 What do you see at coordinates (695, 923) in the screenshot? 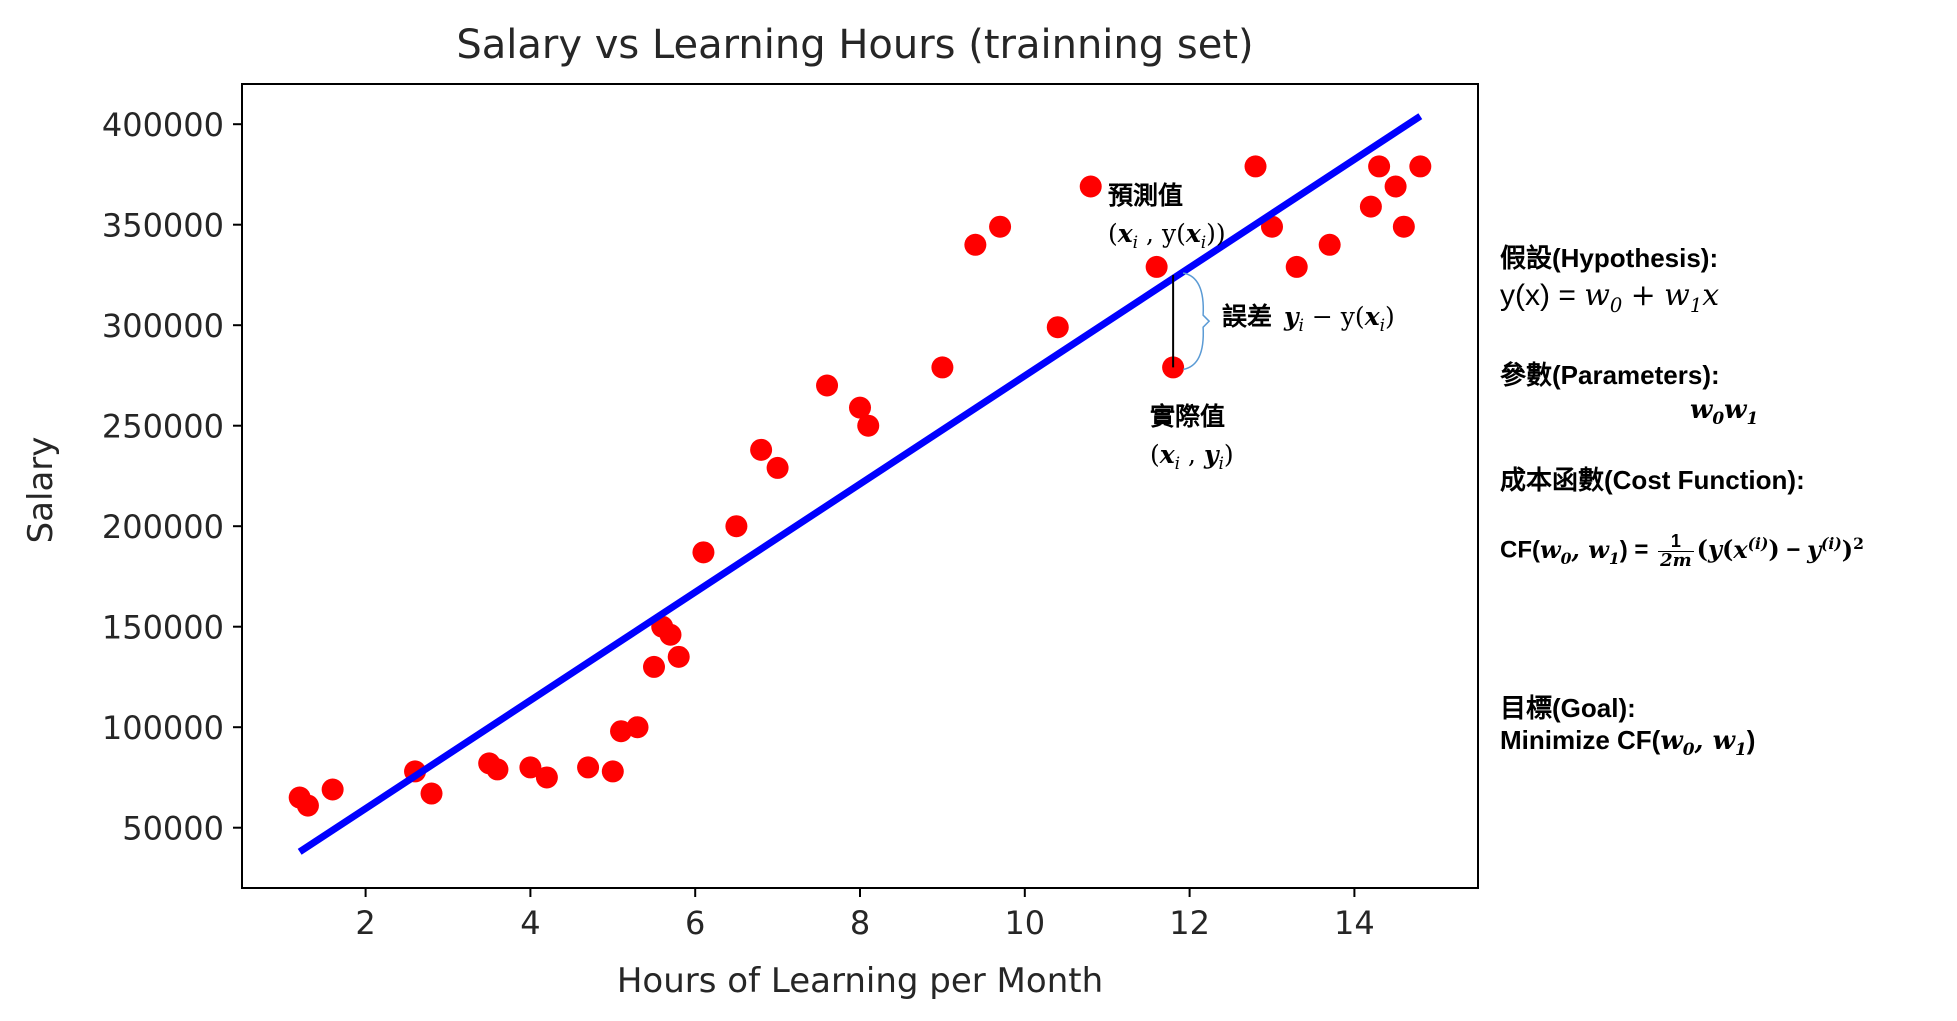
I see `x-tick-label: 6` at bounding box center [695, 923].